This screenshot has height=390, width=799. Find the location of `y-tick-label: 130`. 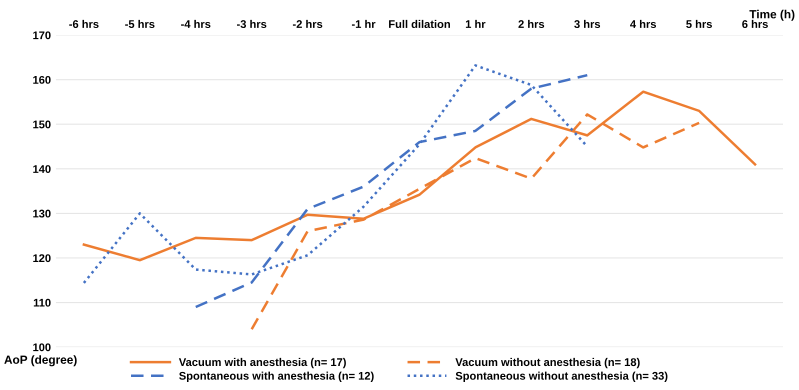

y-tick-label: 130 is located at coordinates (42, 214).